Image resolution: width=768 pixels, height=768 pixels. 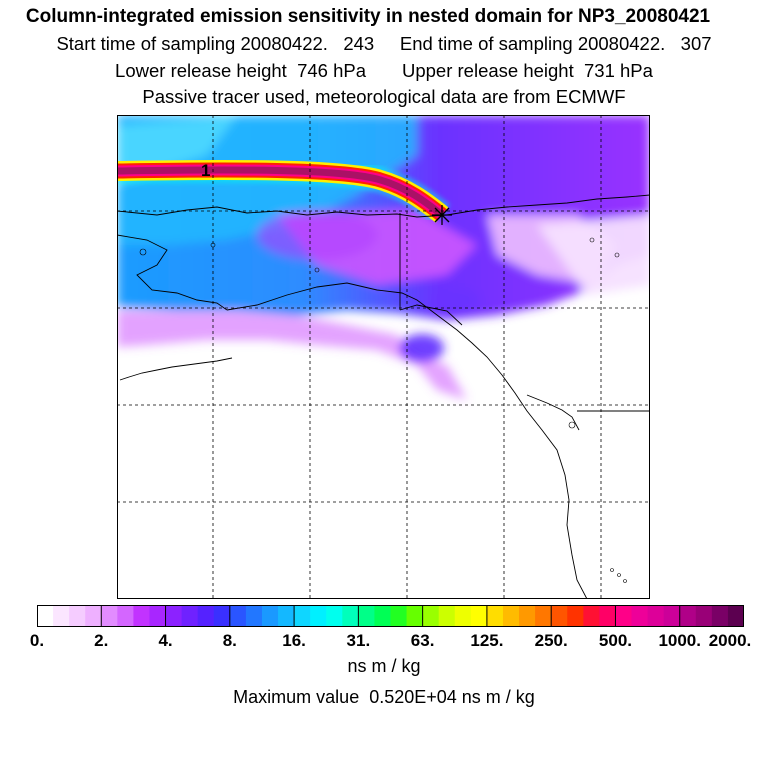 I want to click on maximum-value-text: Maximum value 0.520E+04 ns m / kg, so click(x=384, y=697).